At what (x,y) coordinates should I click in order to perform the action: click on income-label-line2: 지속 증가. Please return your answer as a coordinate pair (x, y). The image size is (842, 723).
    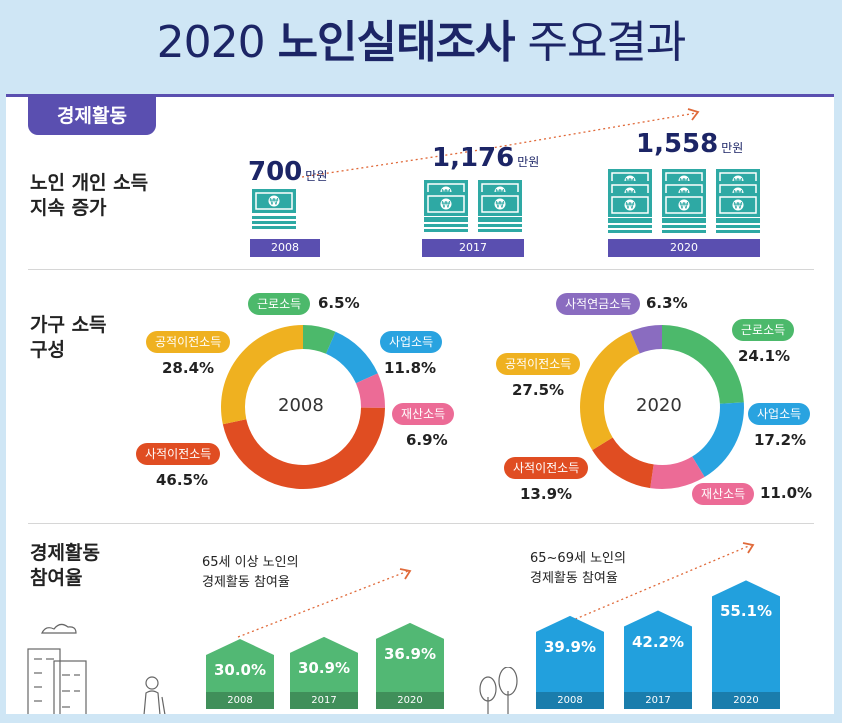
    Looking at the image, I should click on (68, 208).